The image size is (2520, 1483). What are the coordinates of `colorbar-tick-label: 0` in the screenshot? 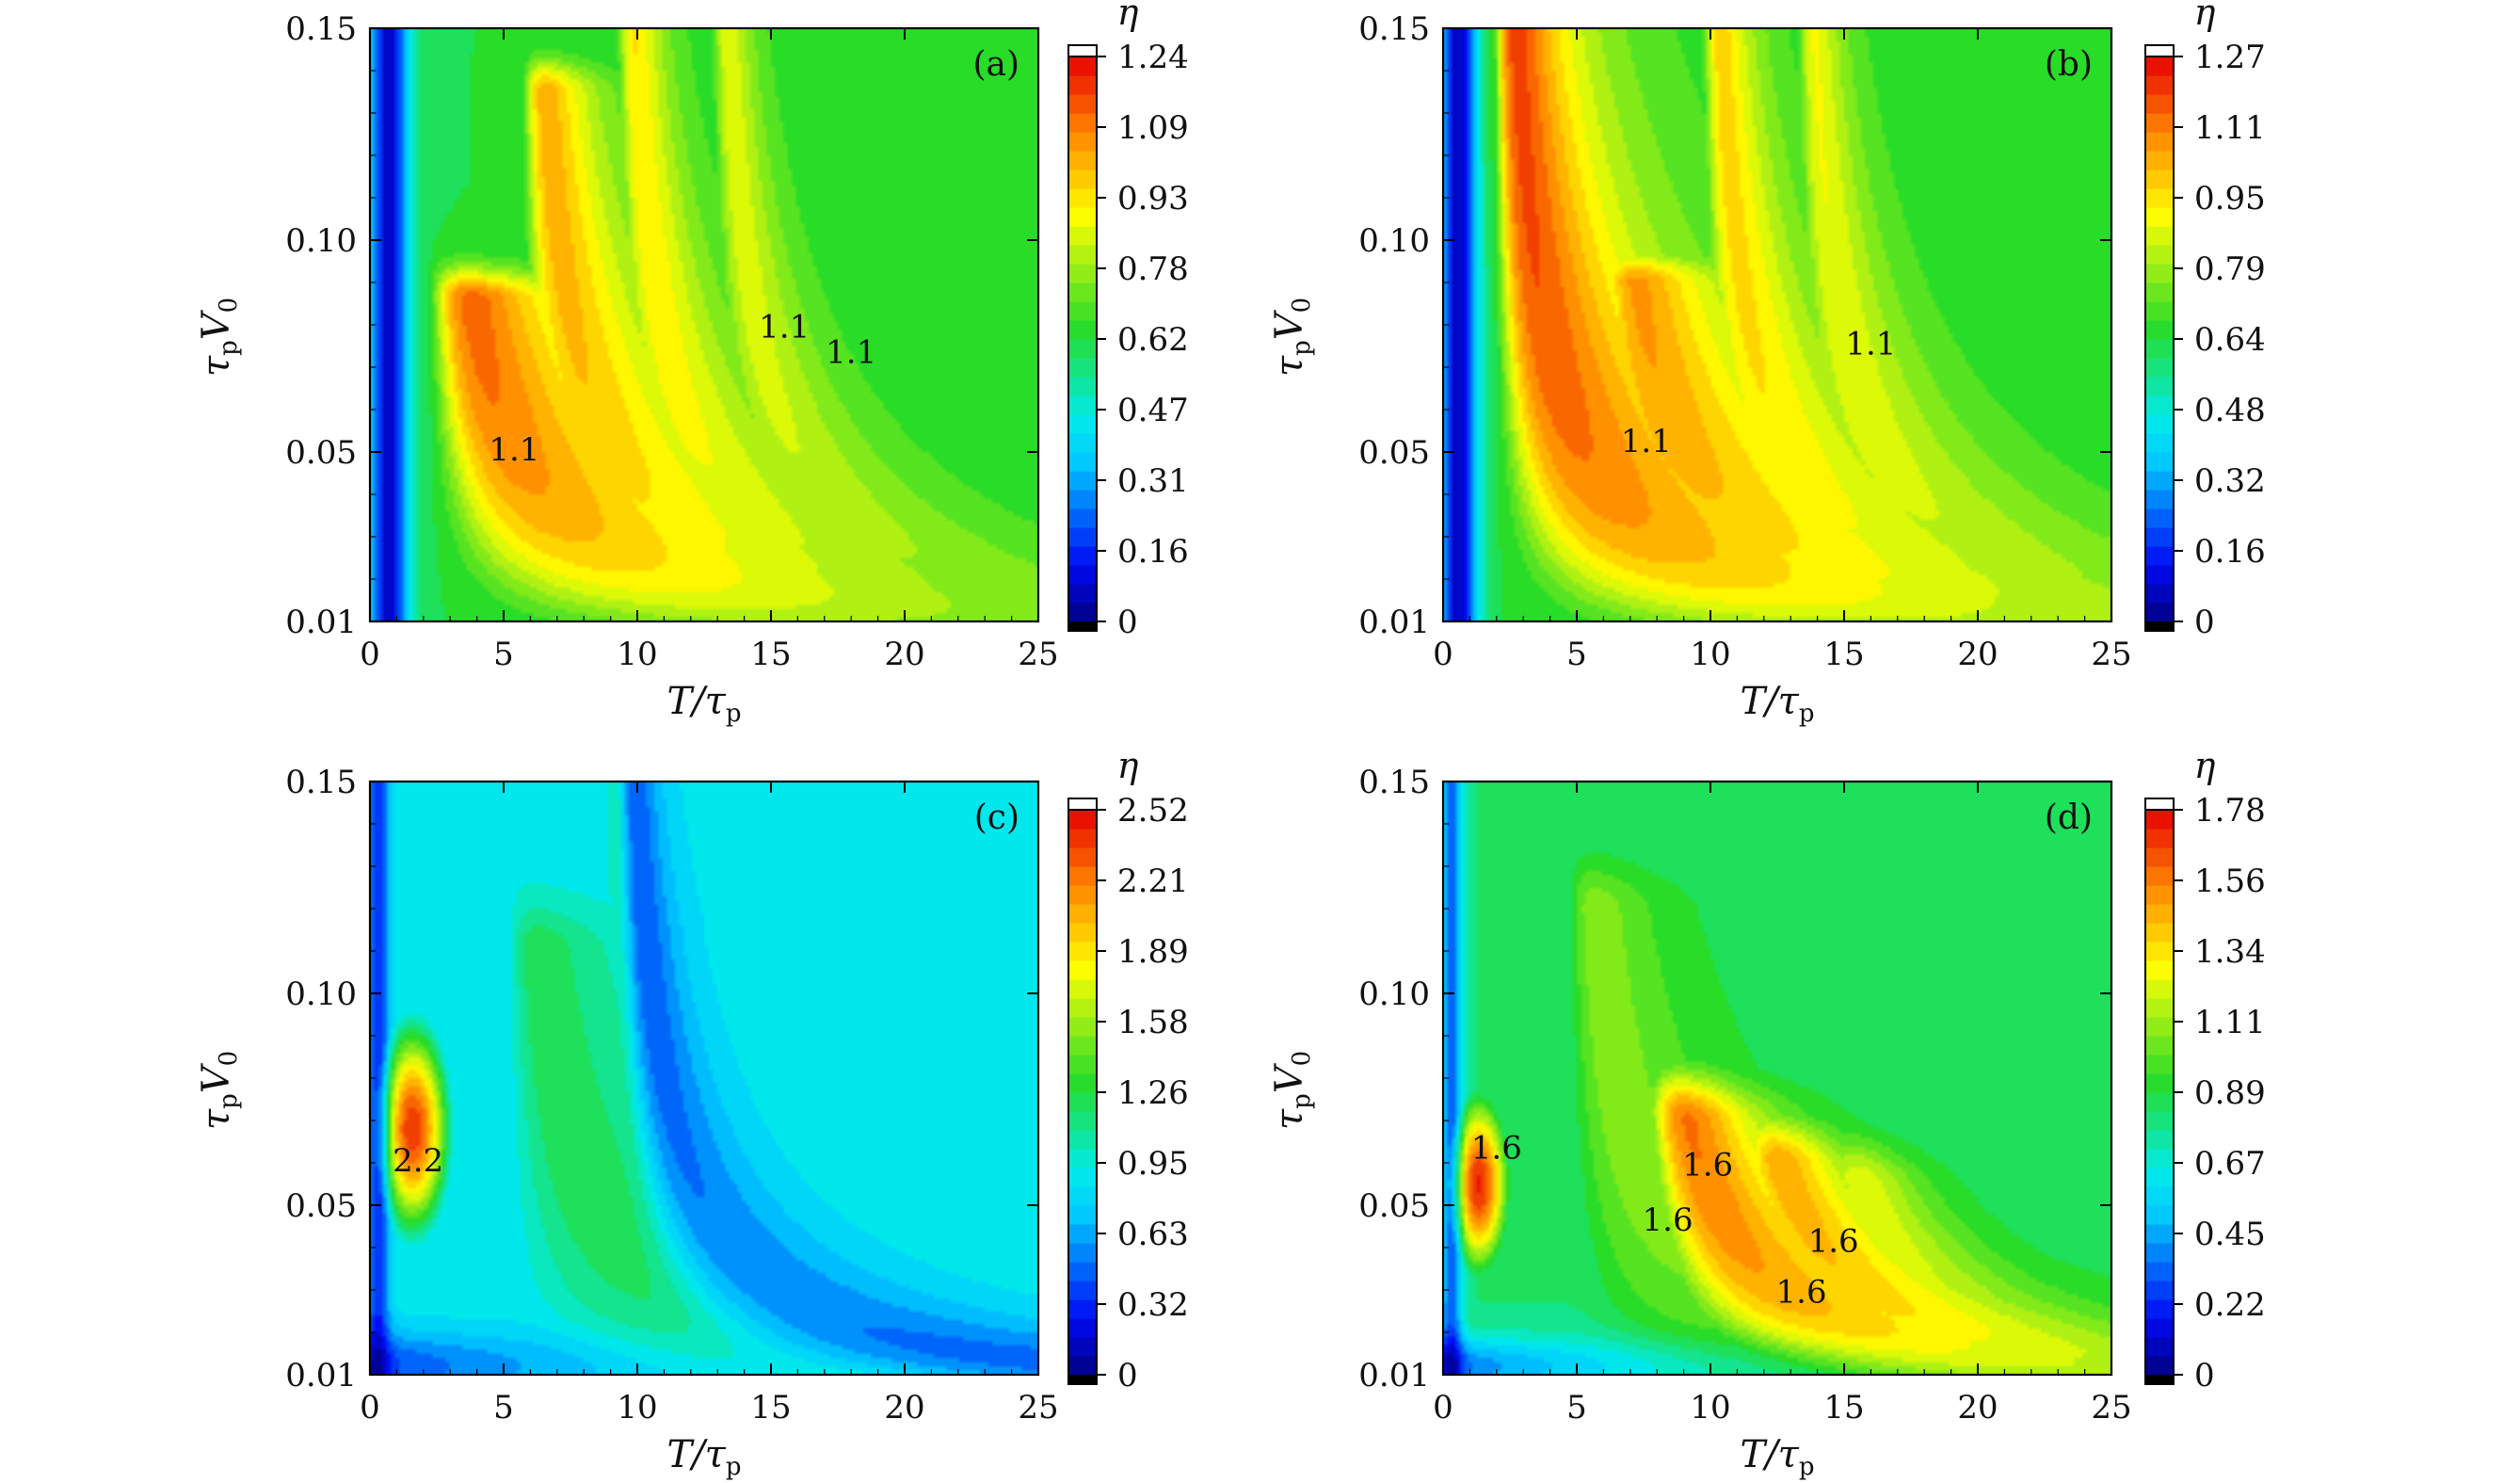 It's located at (1127, 623).